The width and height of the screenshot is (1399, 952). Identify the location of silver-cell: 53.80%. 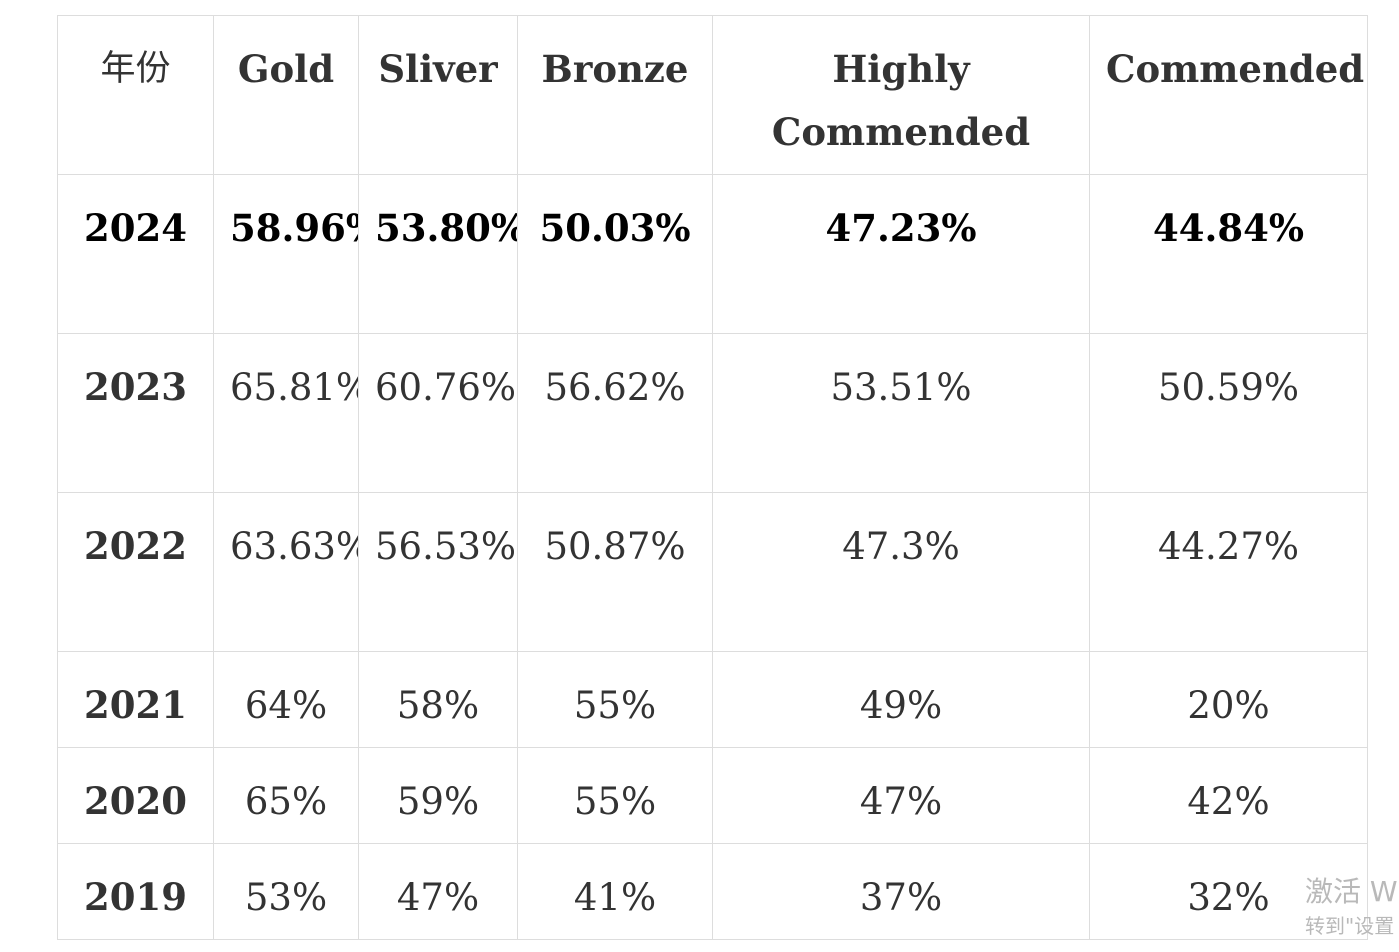
(438, 254).